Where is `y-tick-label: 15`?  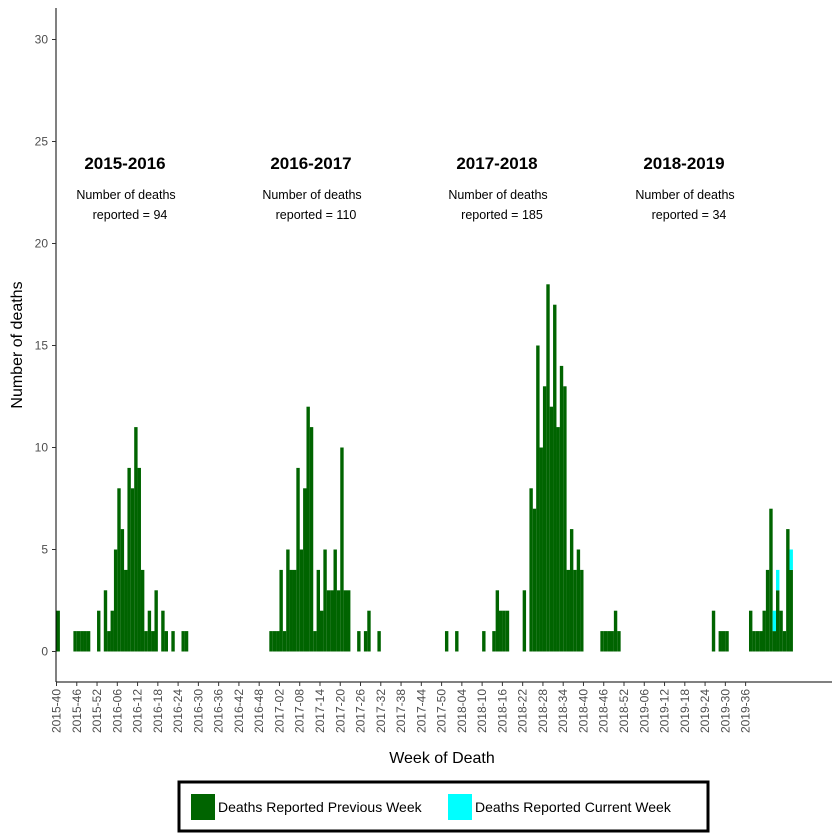
y-tick-label: 15 is located at coordinates (42, 346).